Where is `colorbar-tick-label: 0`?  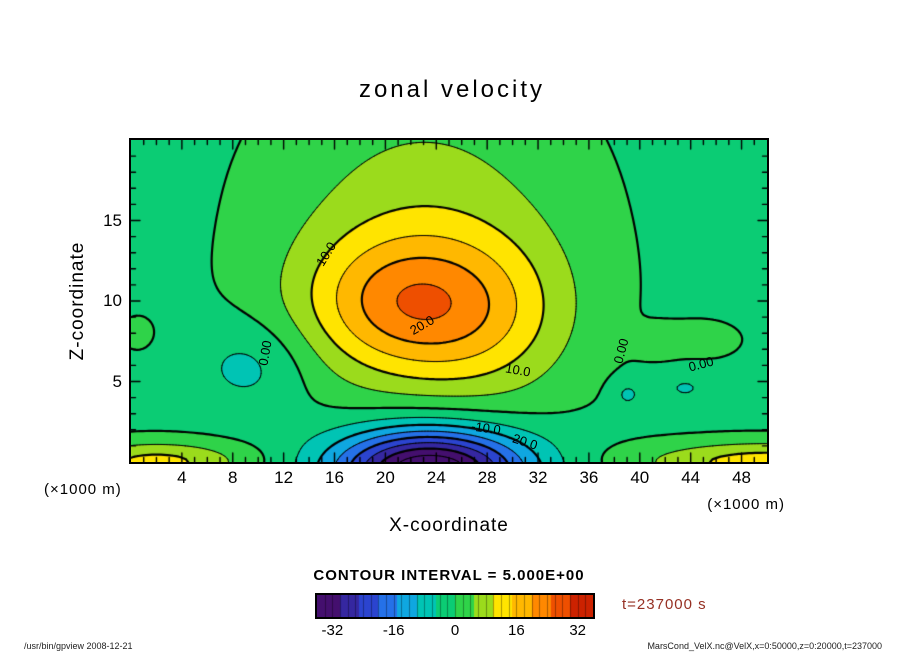
colorbar-tick-label: 0 is located at coordinates (455, 630).